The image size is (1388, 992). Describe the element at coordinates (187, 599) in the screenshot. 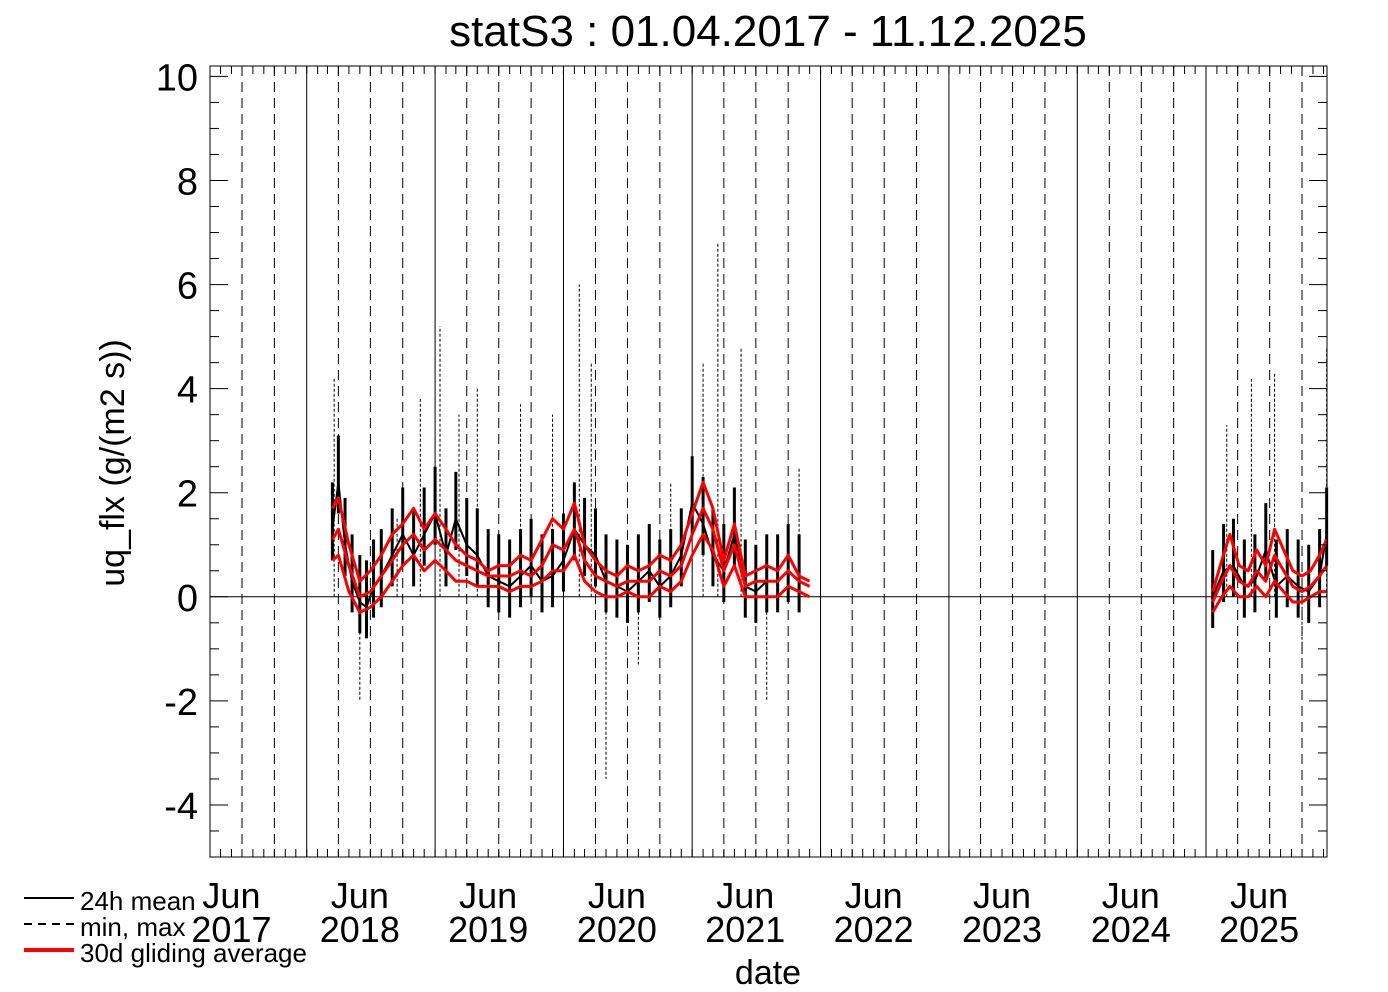

I see `y-tick-label: 0` at that location.